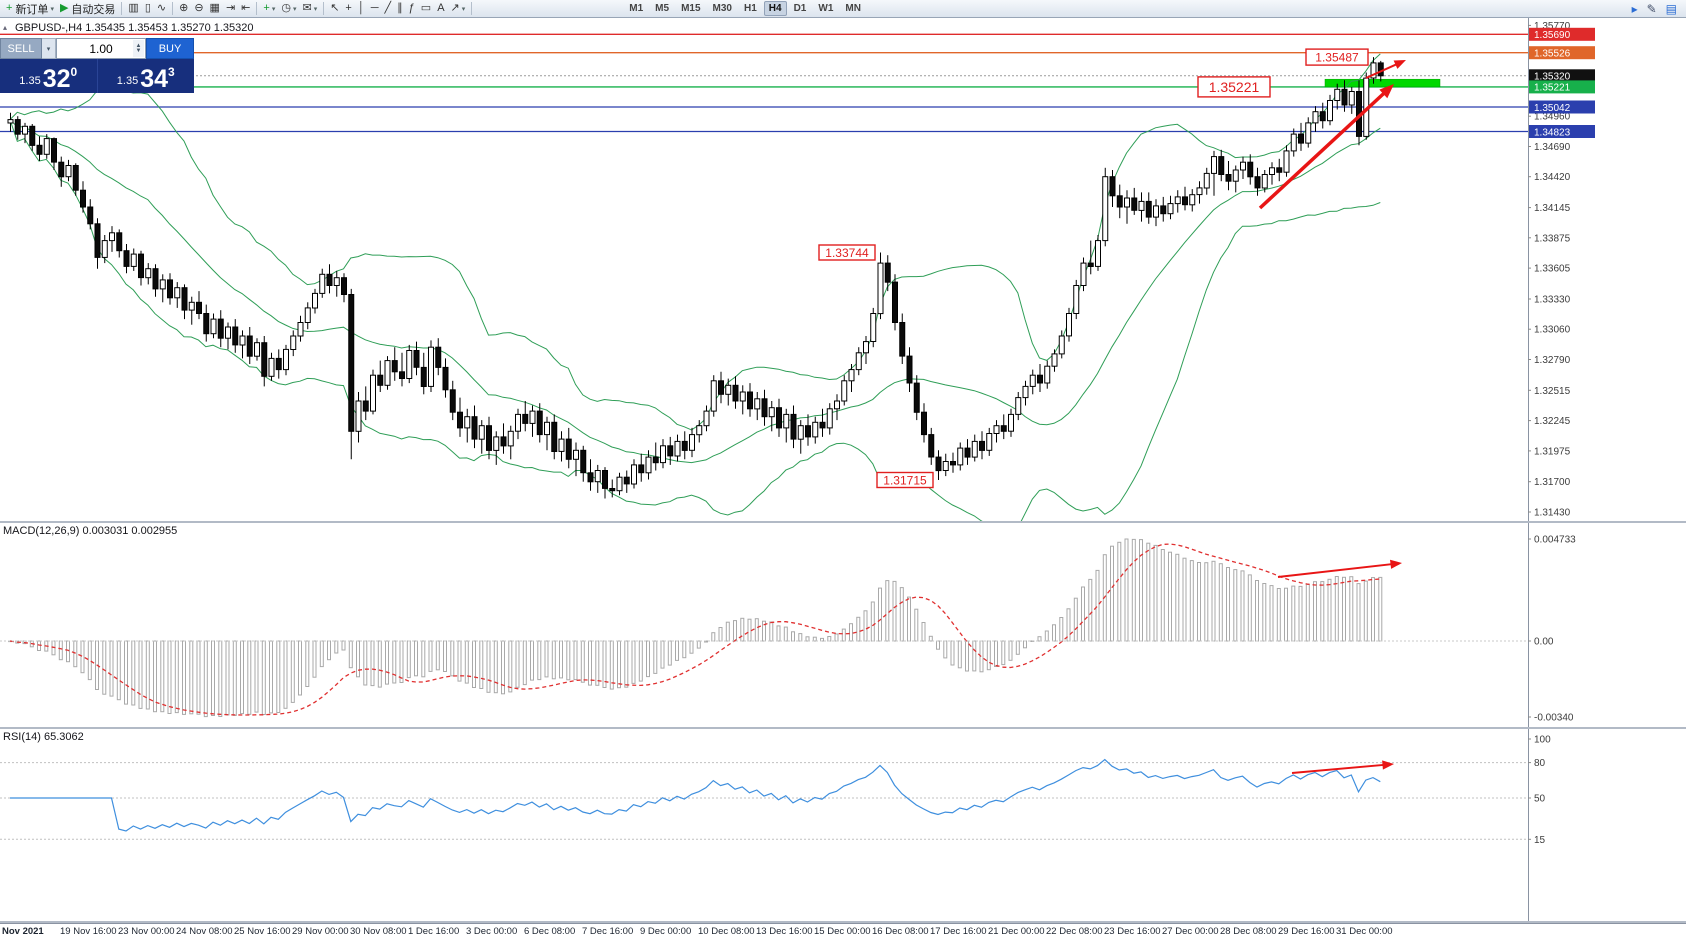 The image size is (1686, 940). What do you see at coordinates (662, 8) in the screenshot?
I see `period-m5: M5` at bounding box center [662, 8].